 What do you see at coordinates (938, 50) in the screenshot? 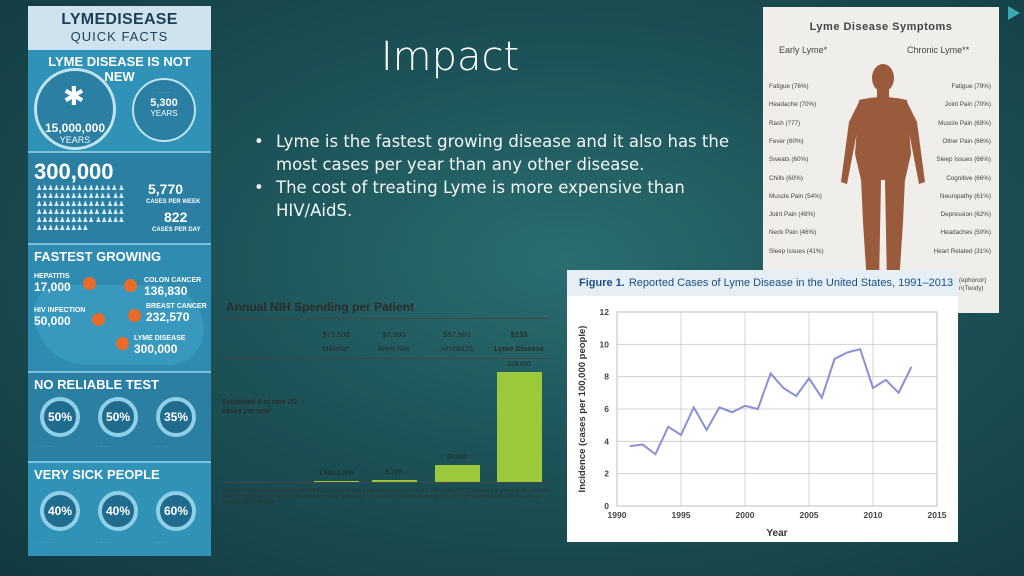
I see `chronic-header: Chronic Lyme**` at bounding box center [938, 50].